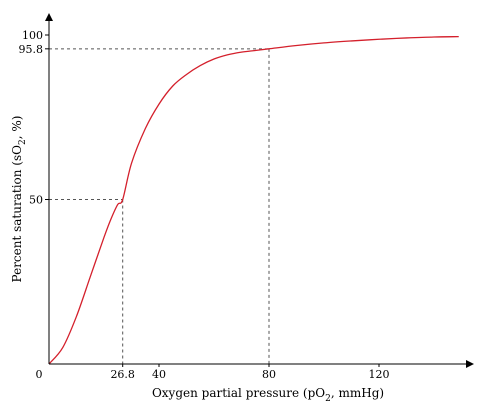 The image size is (487, 412). What do you see at coordinates (39, 374) in the screenshot?
I see `x-tick-label-0: 0` at bounding box center [39, 374].